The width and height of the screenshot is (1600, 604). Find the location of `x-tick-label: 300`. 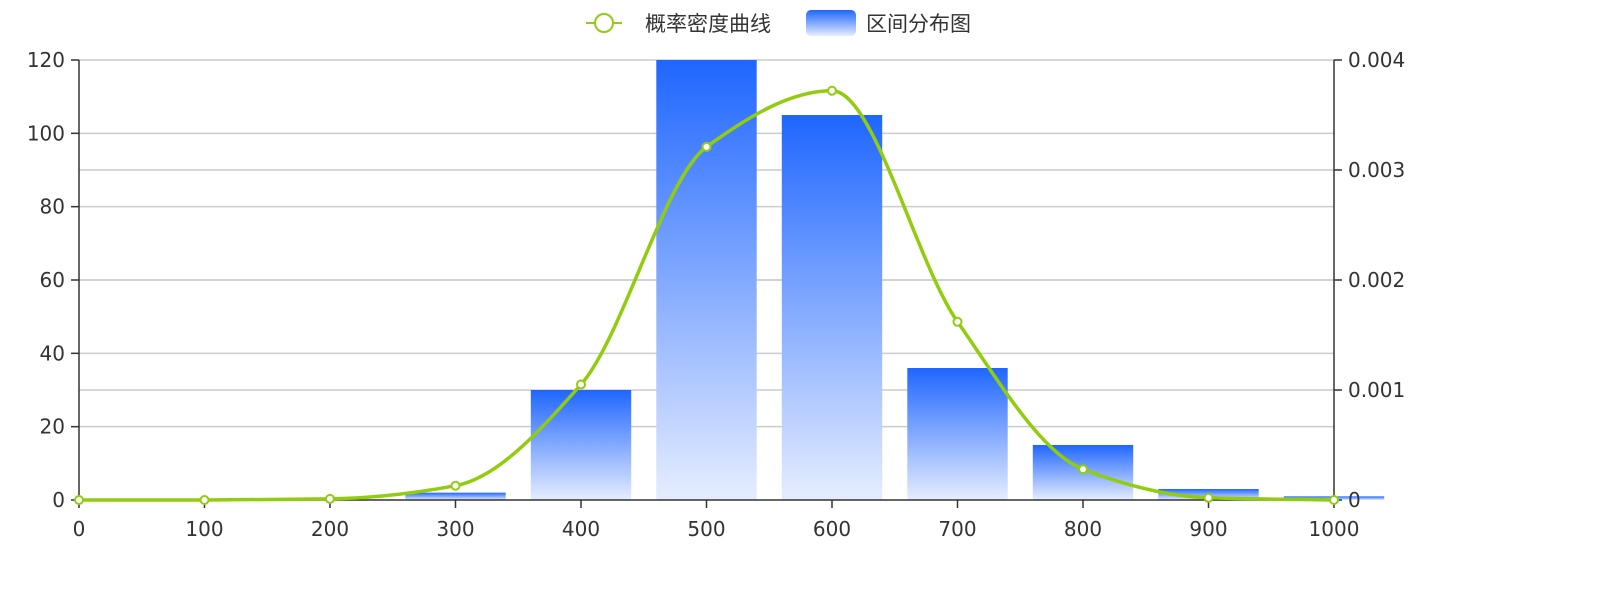

x-tick-label: 300 is located at coordinates (455, 529).